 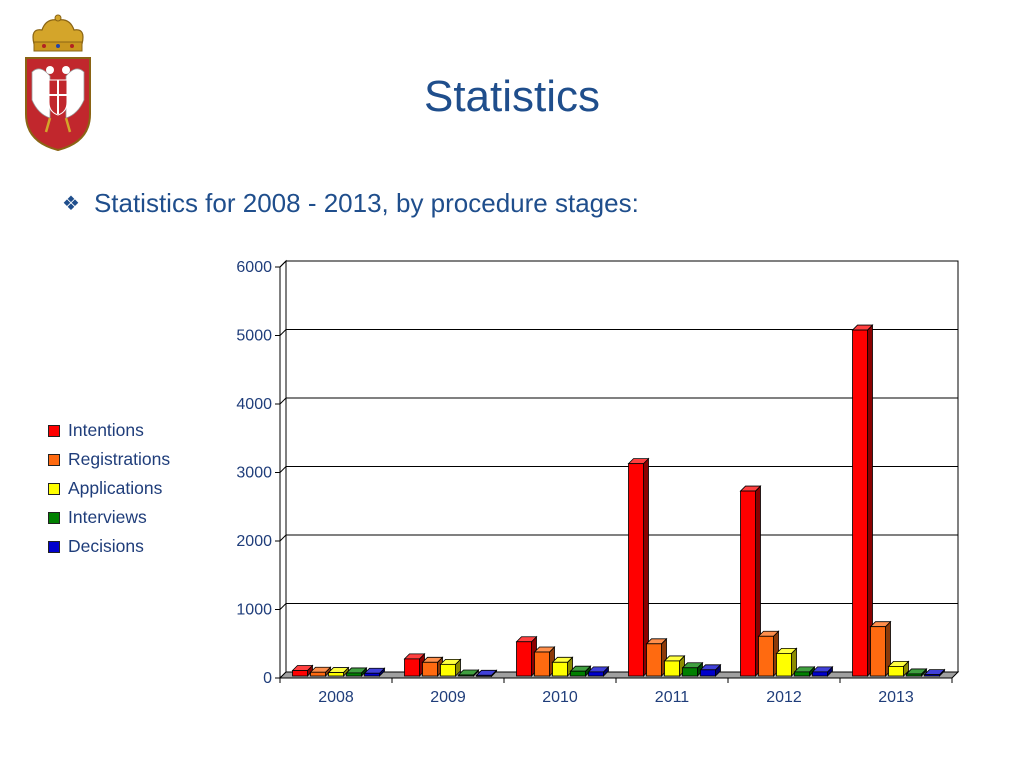 What do you see at coordinates (672, 668) in the screenshot?
I see `bar-applications-2011` at bounding box center [672, 668].